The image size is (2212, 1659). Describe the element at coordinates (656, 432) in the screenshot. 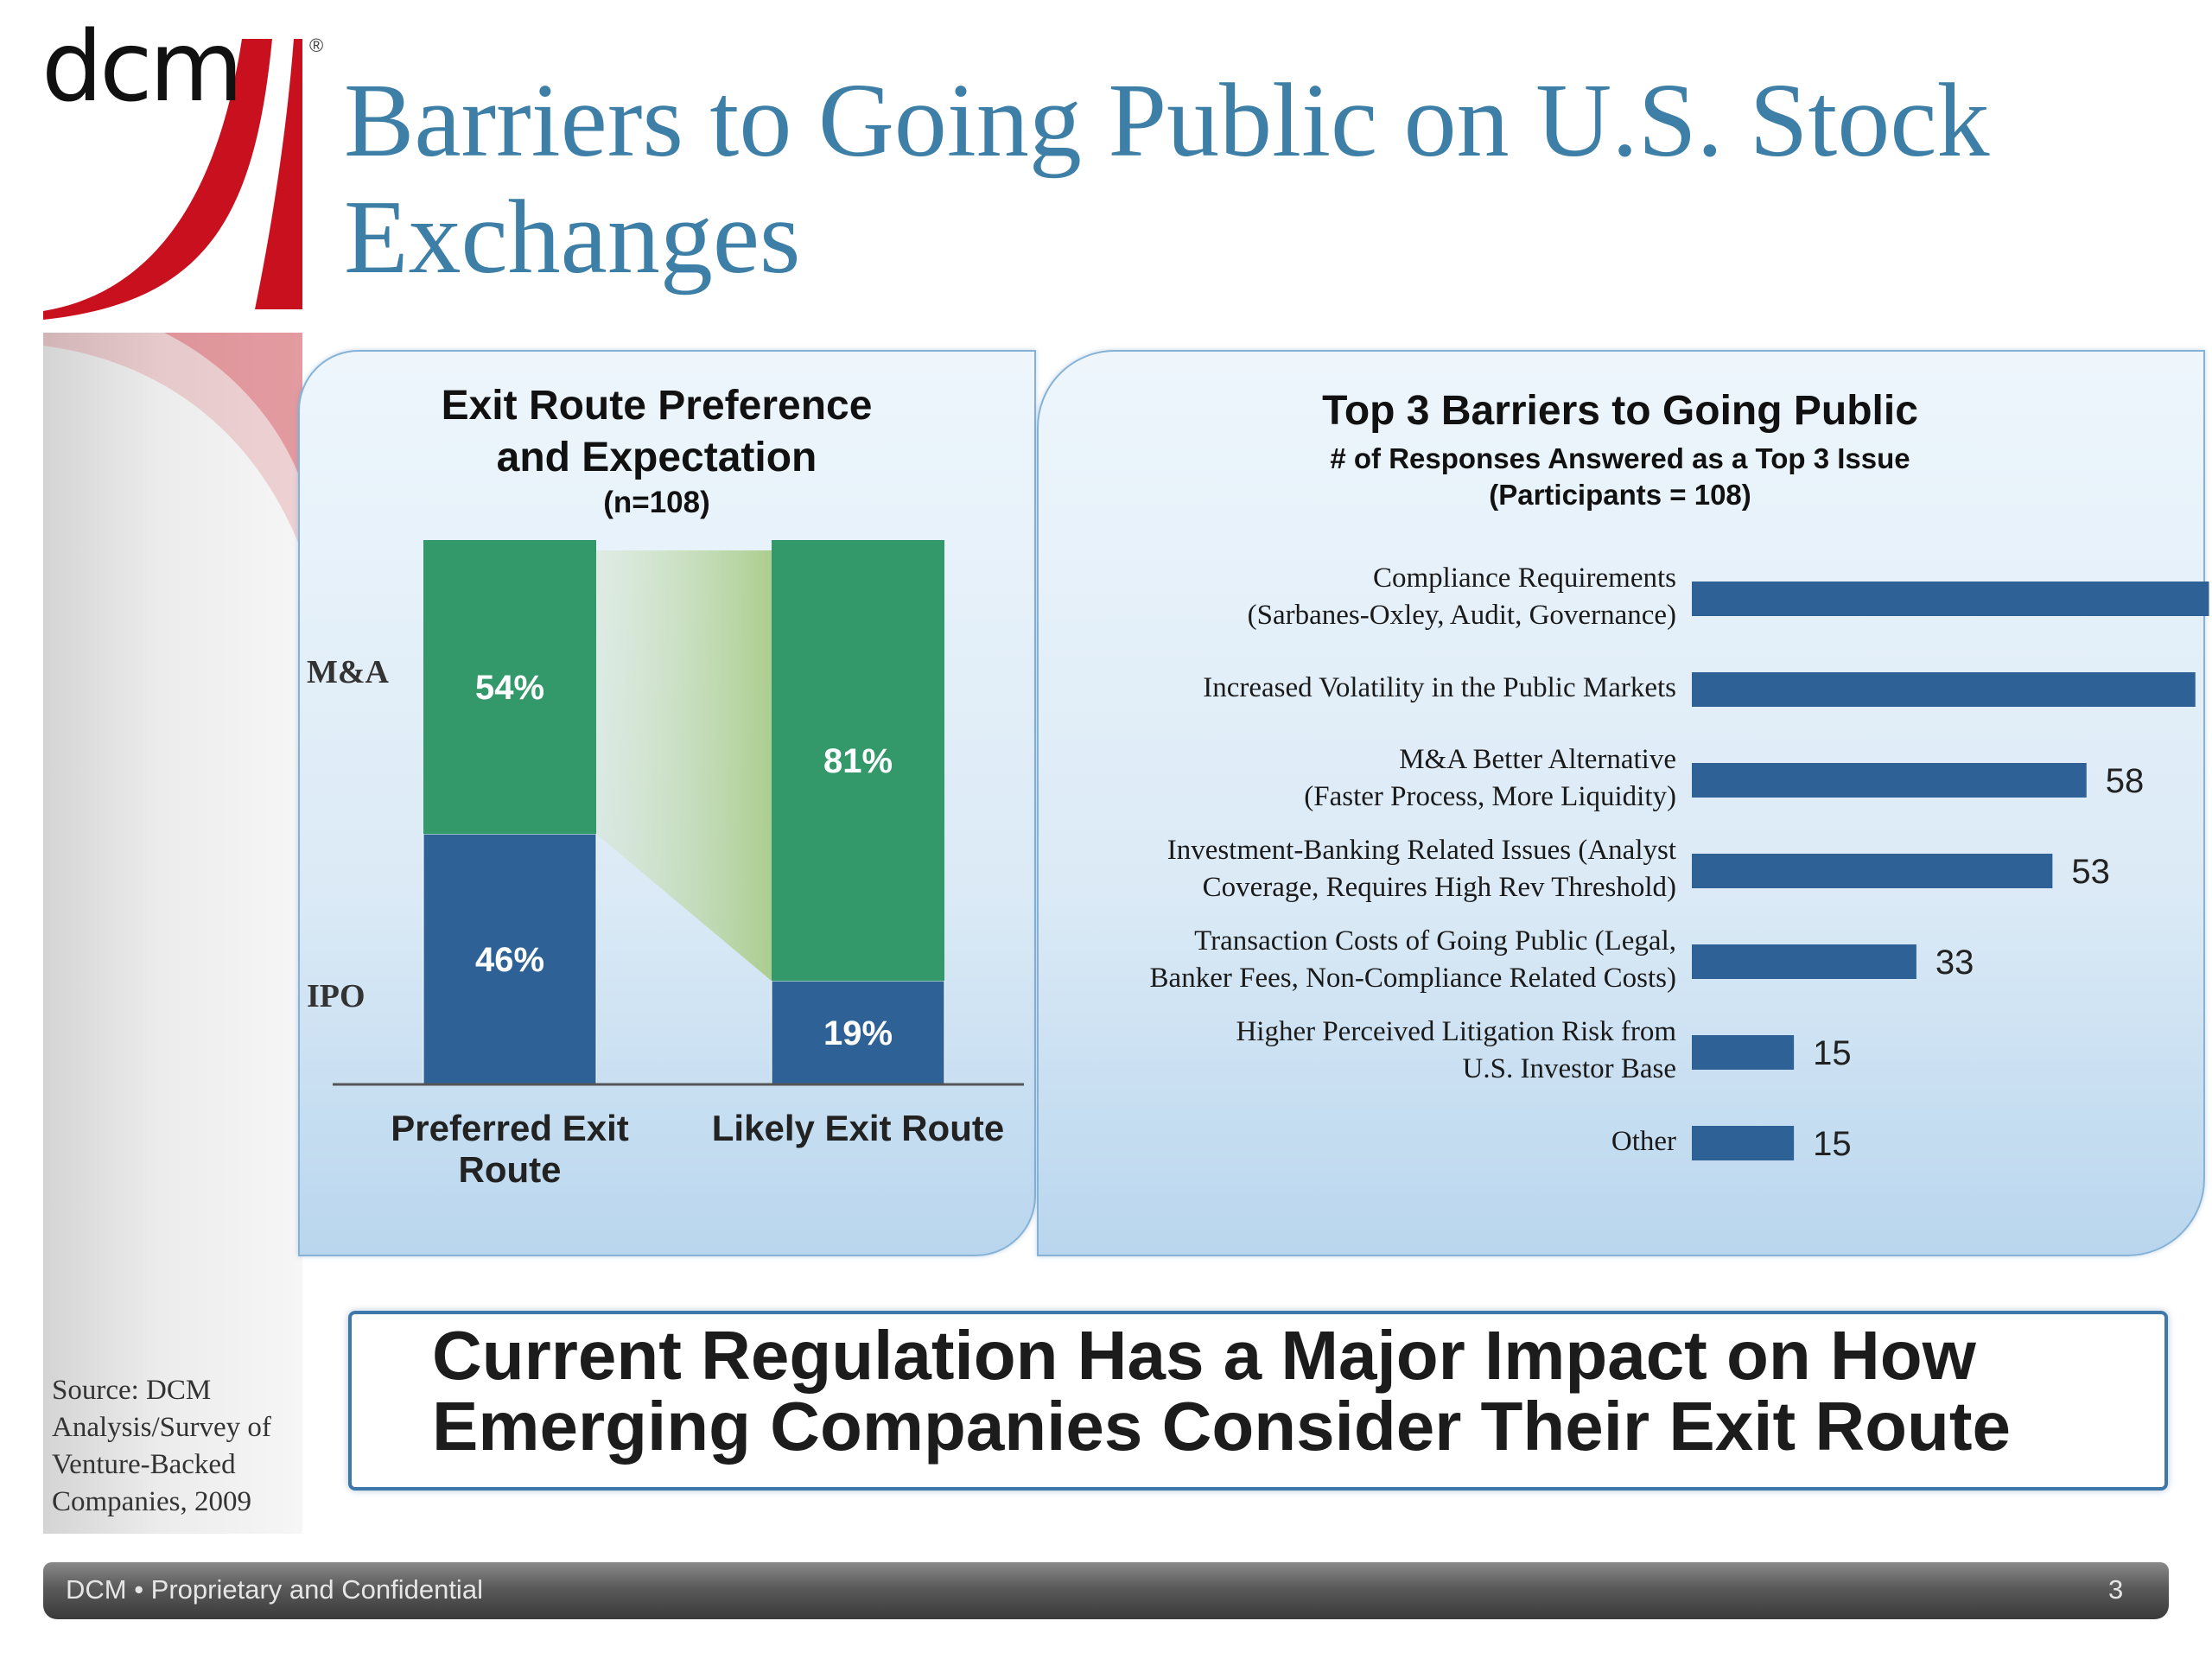

I see `exit-route-chart-title: Exit Route Preference and Expectation` at that location.